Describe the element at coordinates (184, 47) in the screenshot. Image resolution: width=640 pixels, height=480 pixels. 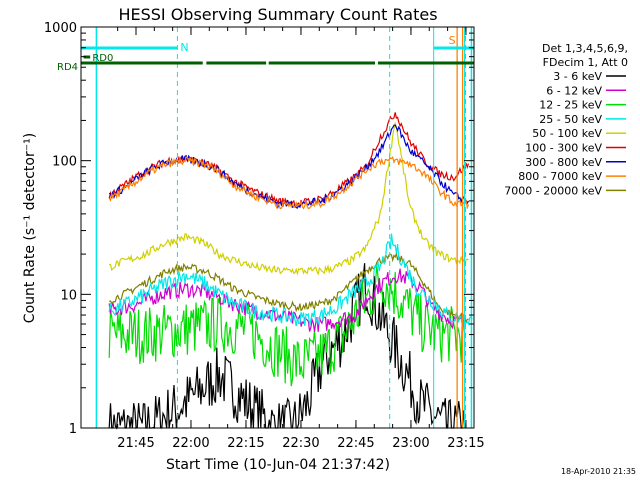
I see `north-marker: N` at that location.